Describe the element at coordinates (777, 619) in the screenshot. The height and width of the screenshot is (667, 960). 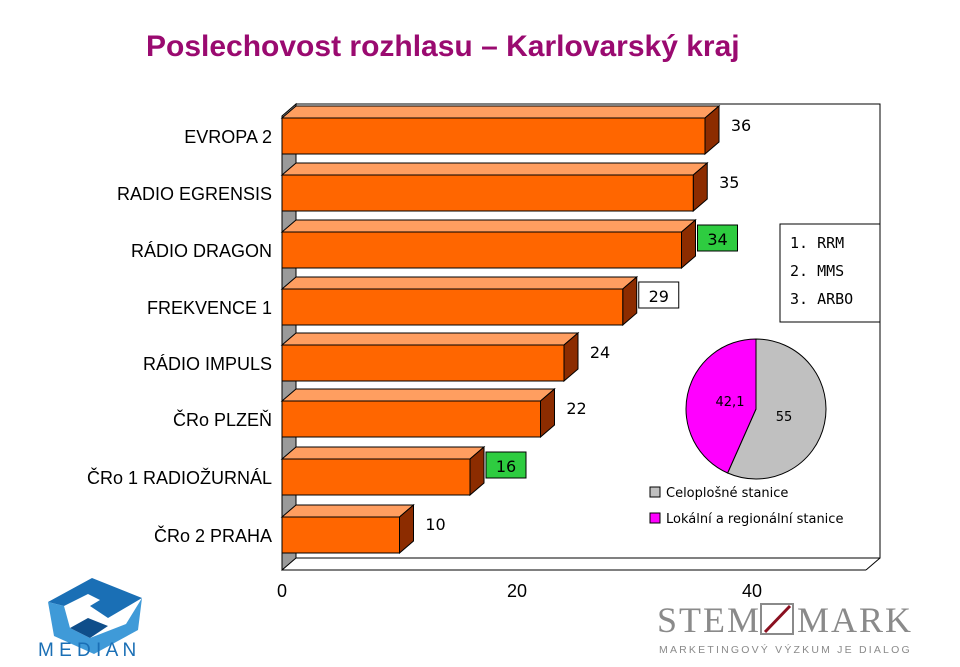
I see `stem-mark-slash-icon` at that location.